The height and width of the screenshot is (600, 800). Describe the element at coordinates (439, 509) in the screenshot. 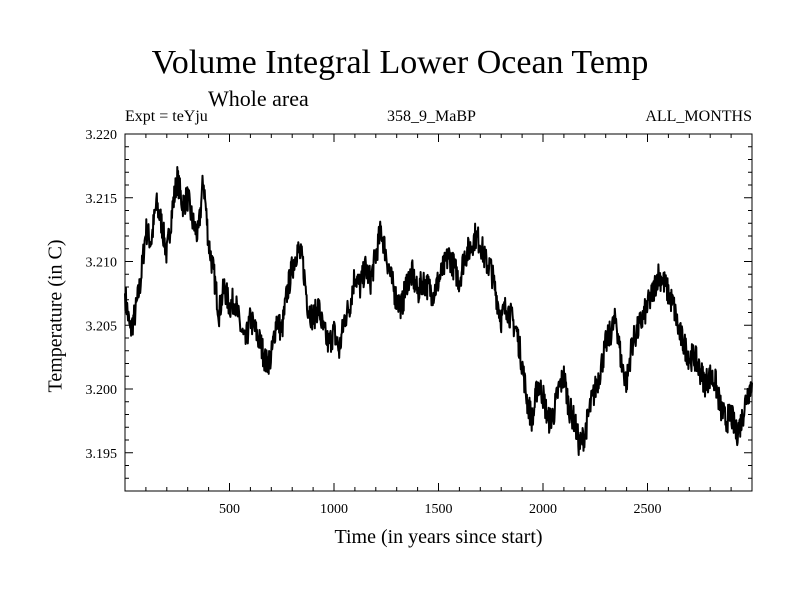

I see `x-tick-label: 1500` at that location.